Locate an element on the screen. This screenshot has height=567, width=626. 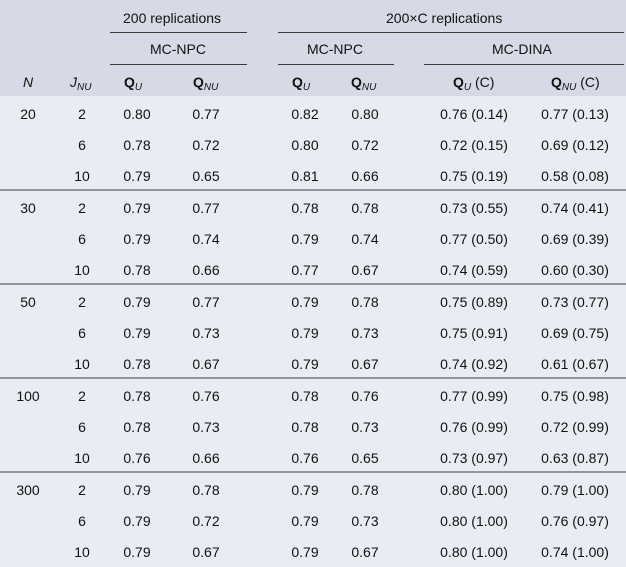
cell-qnu-3: 0.75 (0.98) is located at coordinates (575, 396).